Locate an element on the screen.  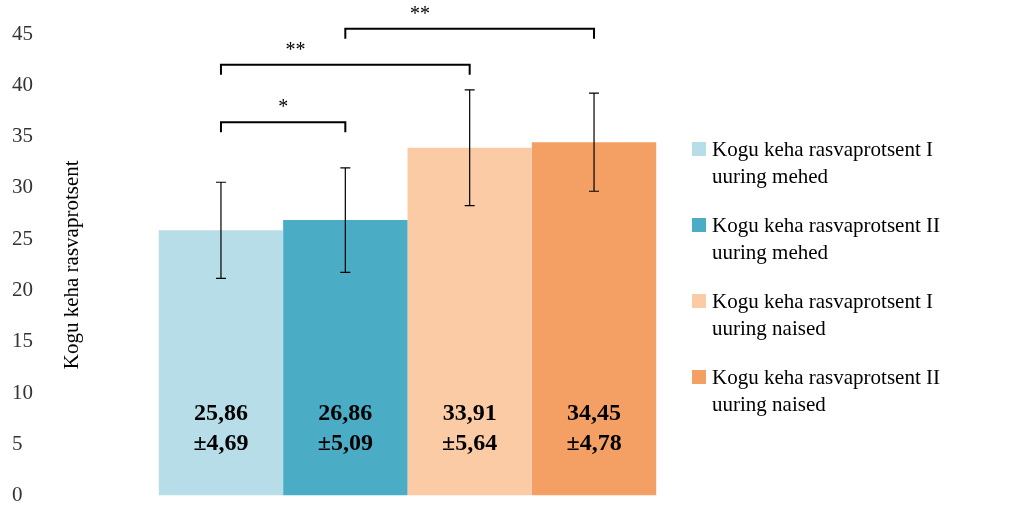
legend-label: Kogu keha rasvaprotsent II uuring mehed is located at coordinates (826, 239).